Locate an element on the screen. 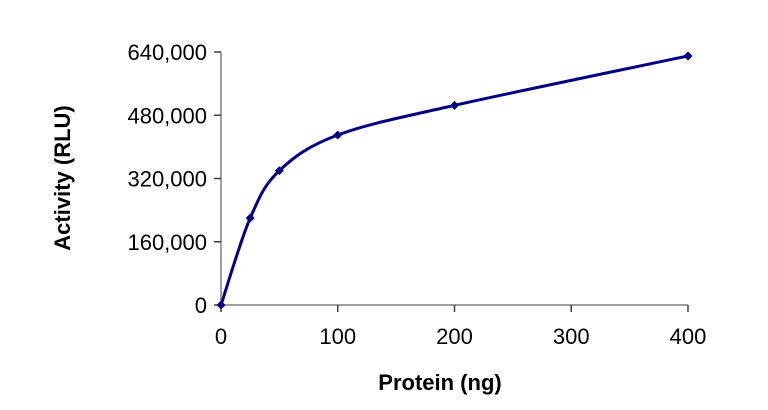 Image resolution: width=768 pixels, height=410 pixels. y-tick-label: 320,000 is located at coordinates (167, 179).